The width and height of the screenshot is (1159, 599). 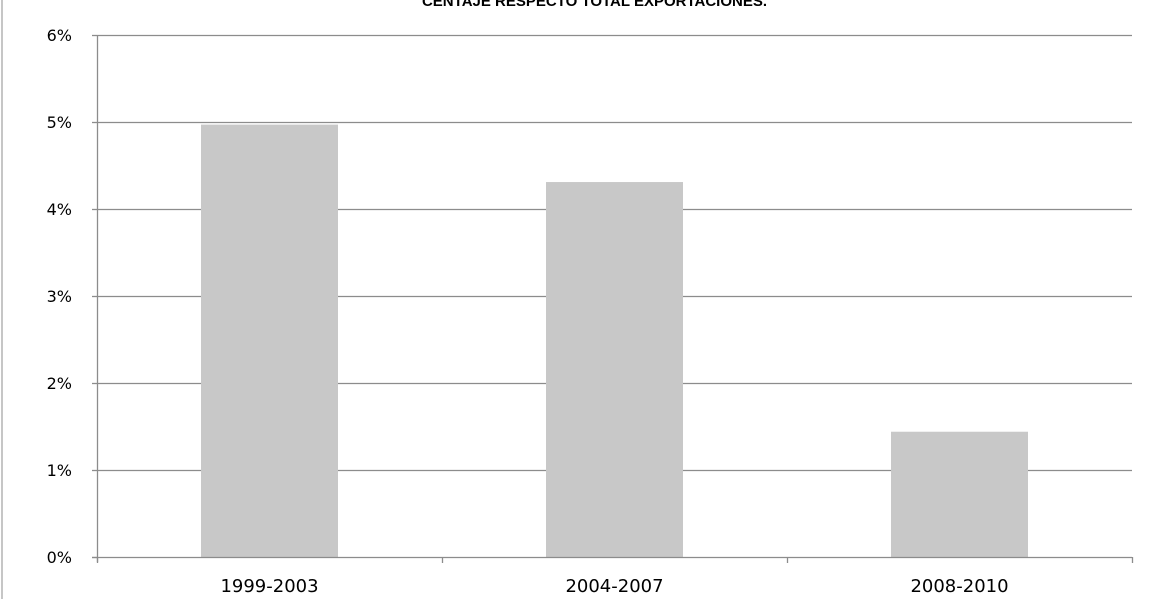 What do you see at coordinates (594, 5) in the screenshot?
I see `chart-title: CENTAJE RESPECTO TOTAL EXPORTACIONES.` at bounding box center [594, 5].